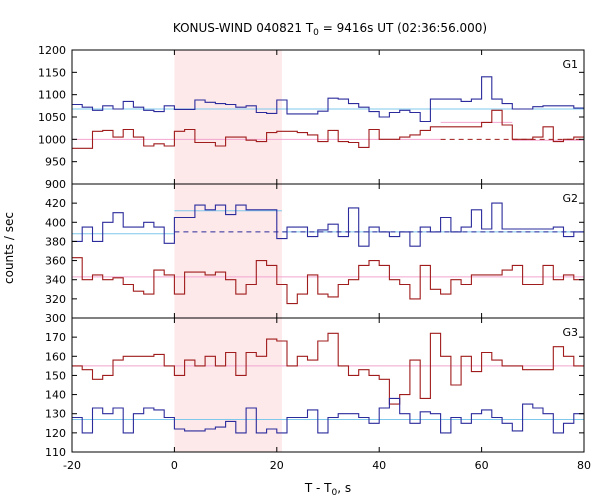 This screenshot has width=600, height=500. What do you see at coordinates (570, 332) in the screenshot?
I see `panel-g3-label: G3` at bounding box center [570, 332].